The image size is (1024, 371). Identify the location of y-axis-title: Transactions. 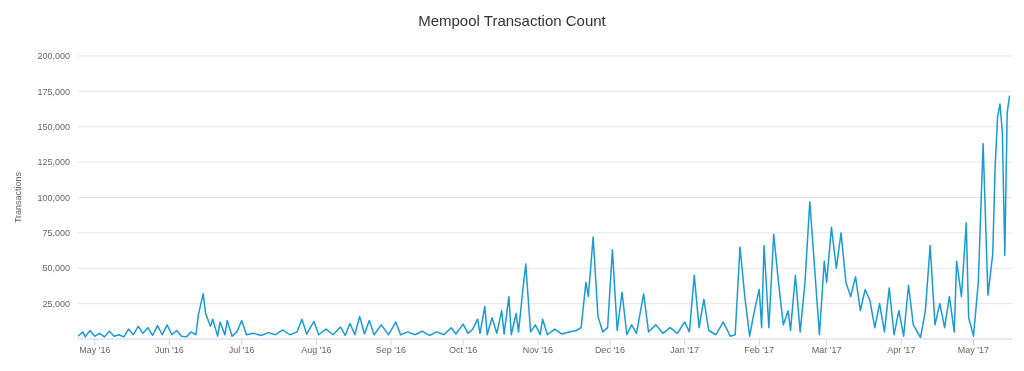
(18, 197).